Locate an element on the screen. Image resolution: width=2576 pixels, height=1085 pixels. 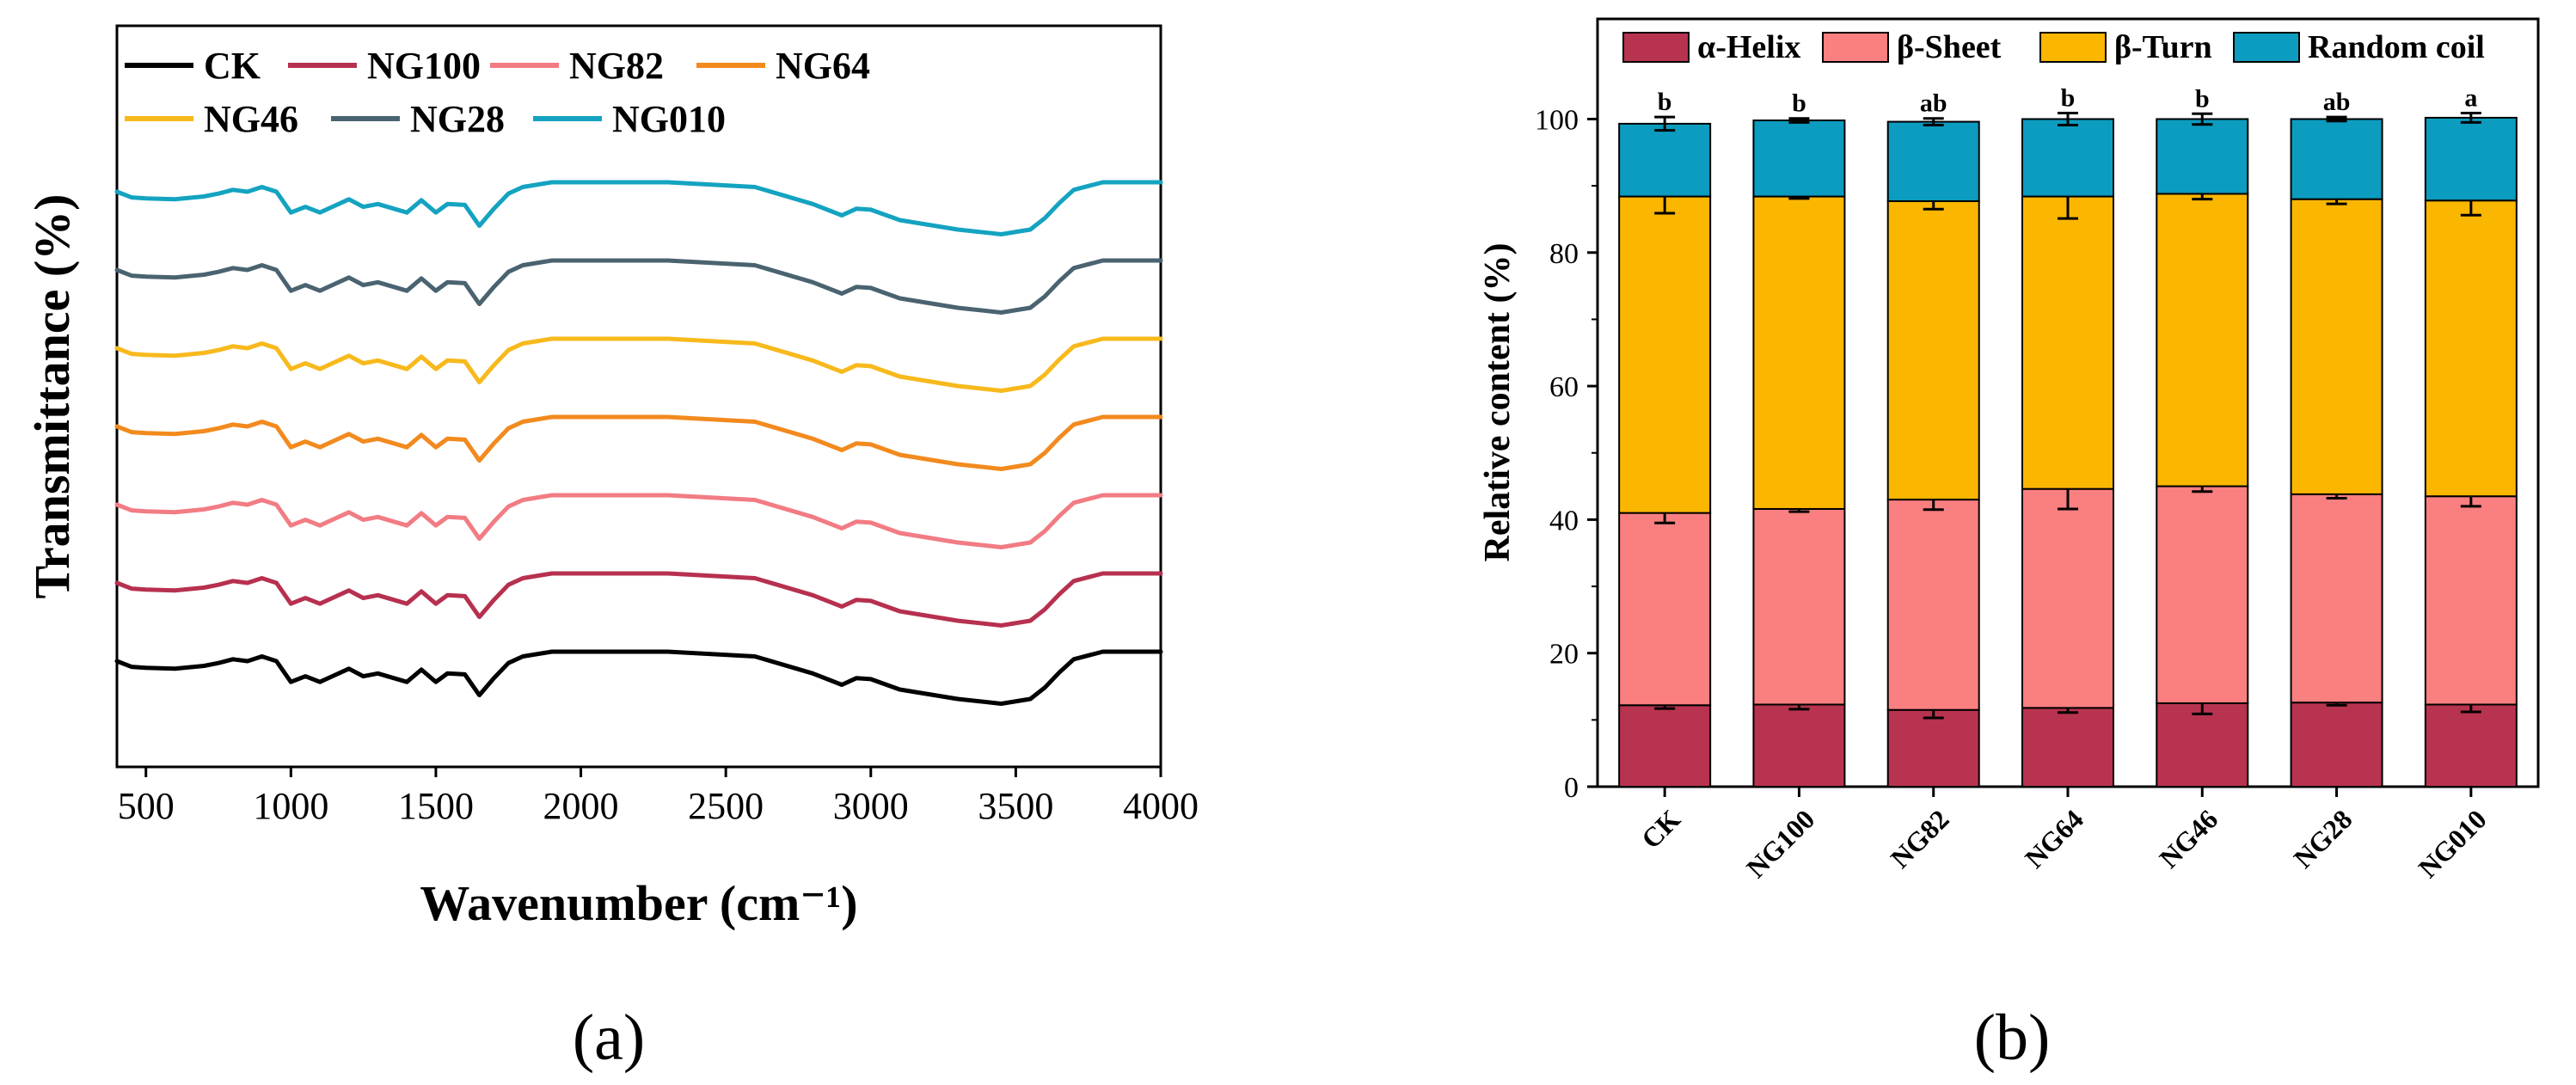
bar-y-axis: 0 20 40 60 80 100 is located at coordinates (1566, 454).